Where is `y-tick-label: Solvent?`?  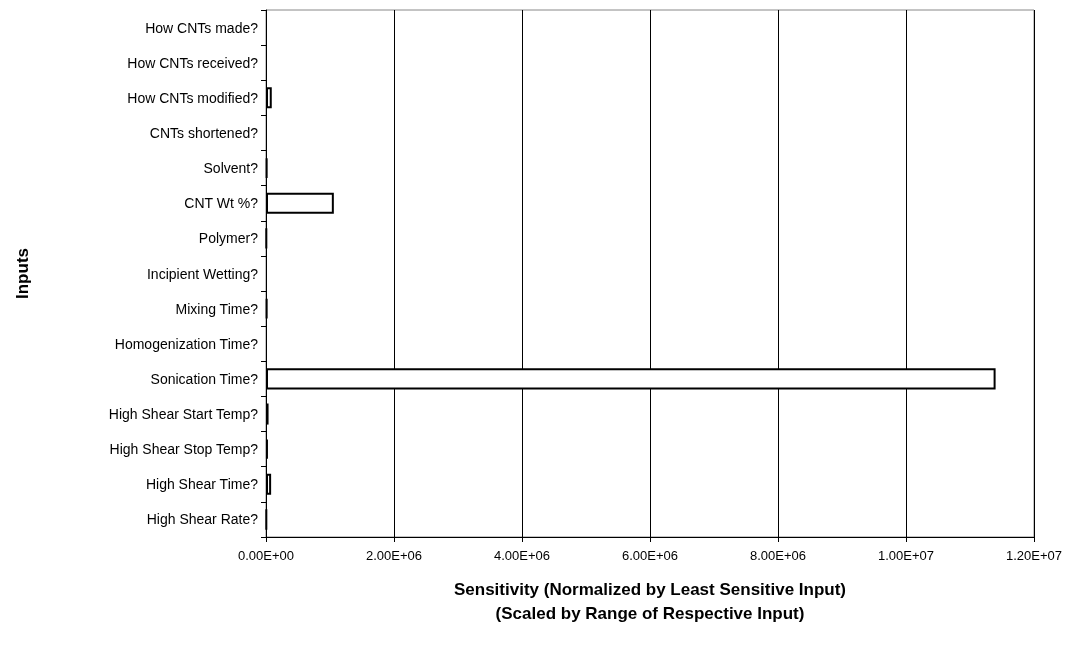 y-tick-label: Solvent? is located at coordinates (231, 168).